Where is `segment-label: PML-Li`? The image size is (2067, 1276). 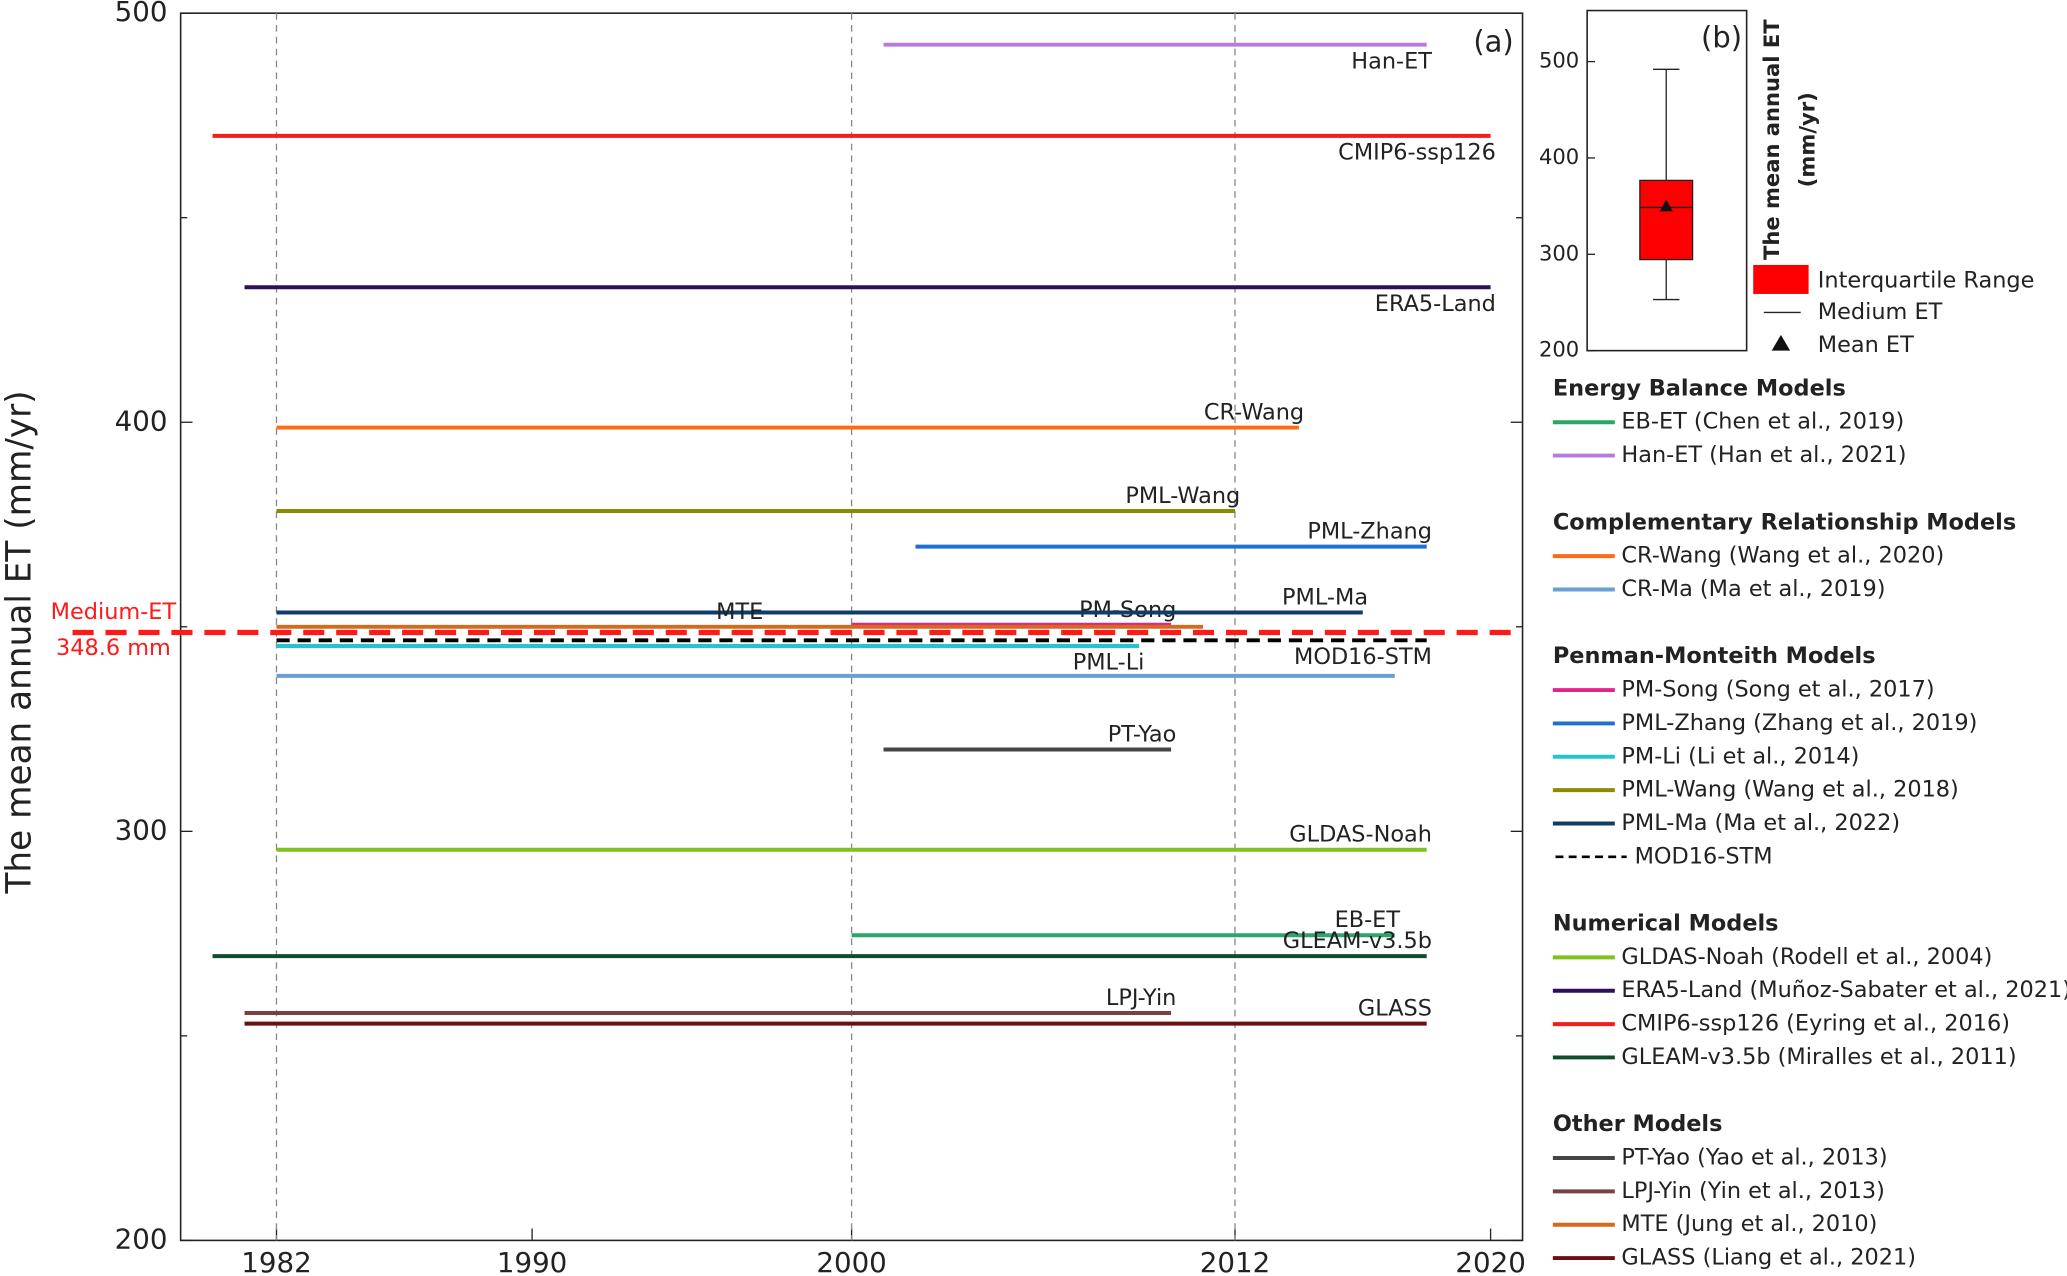 segment-label: PML-Li is located at coordinates (1109, 663).